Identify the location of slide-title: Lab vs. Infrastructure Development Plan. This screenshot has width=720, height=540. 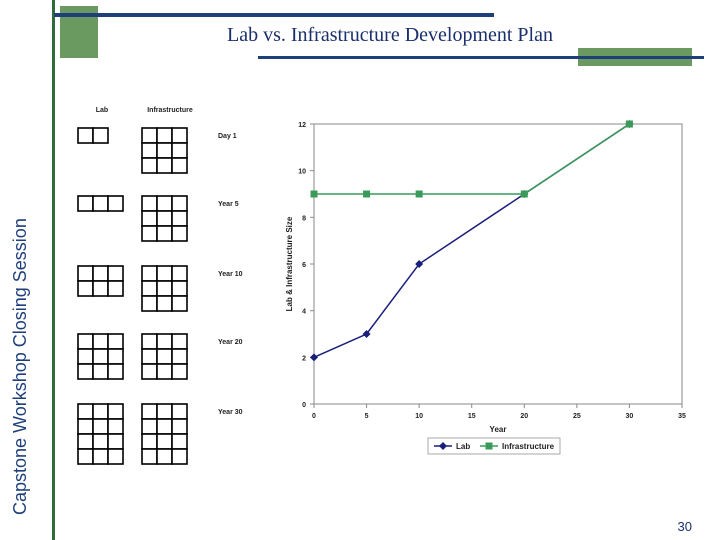
(389, 35).